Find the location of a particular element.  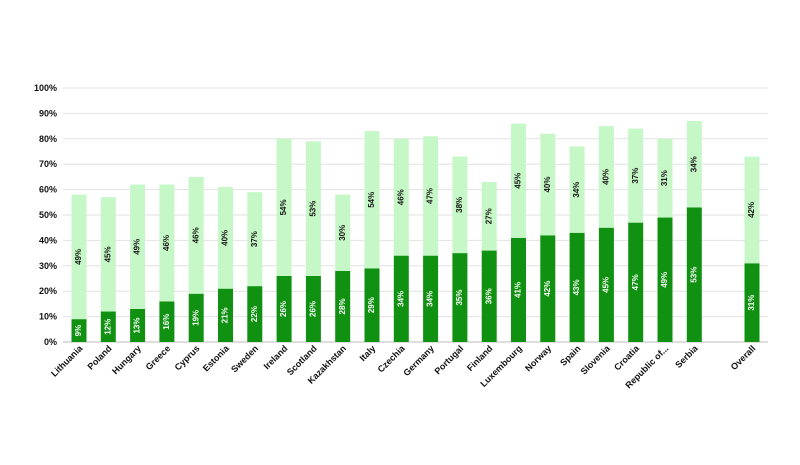

x-tick-label: Germany is located at coordinates (418, 360).